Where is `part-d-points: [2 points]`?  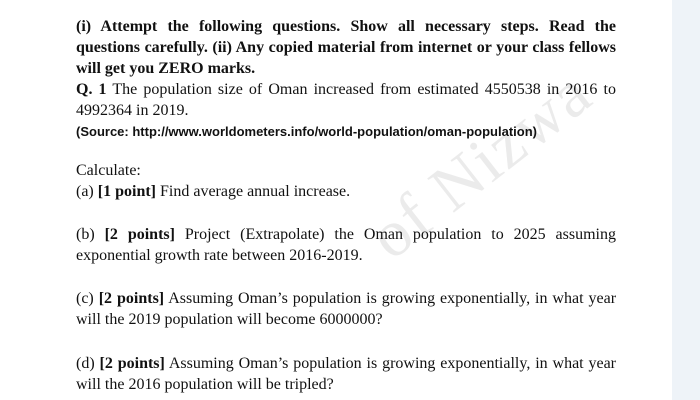 part-d-points: [2 points] is located at coordinates (132, 363).